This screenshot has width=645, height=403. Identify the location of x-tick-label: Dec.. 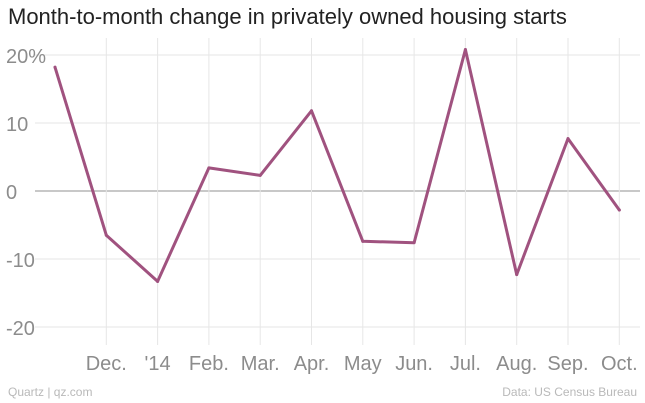
(106, 364).